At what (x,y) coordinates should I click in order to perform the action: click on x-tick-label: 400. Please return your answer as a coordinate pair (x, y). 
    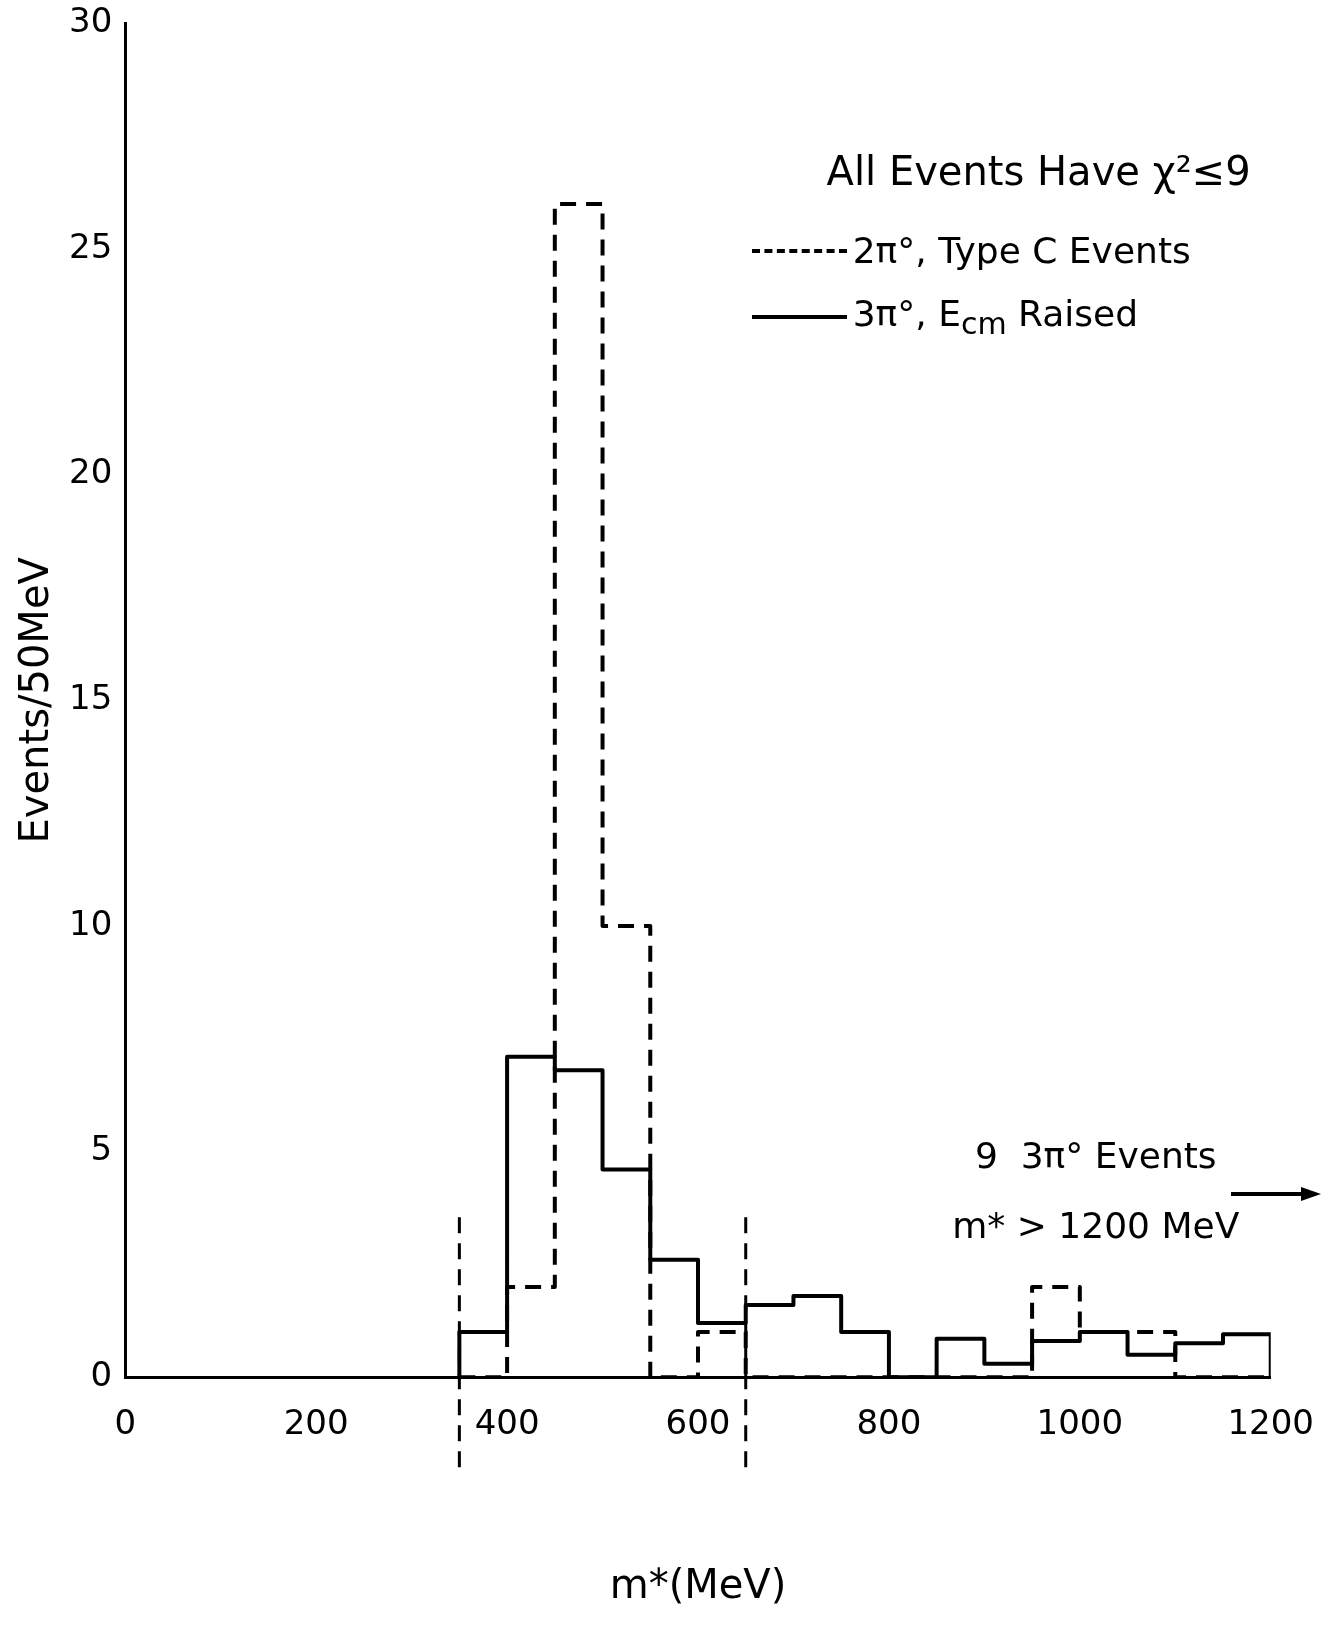
    Looking at the image, I should click on (507, 1422).